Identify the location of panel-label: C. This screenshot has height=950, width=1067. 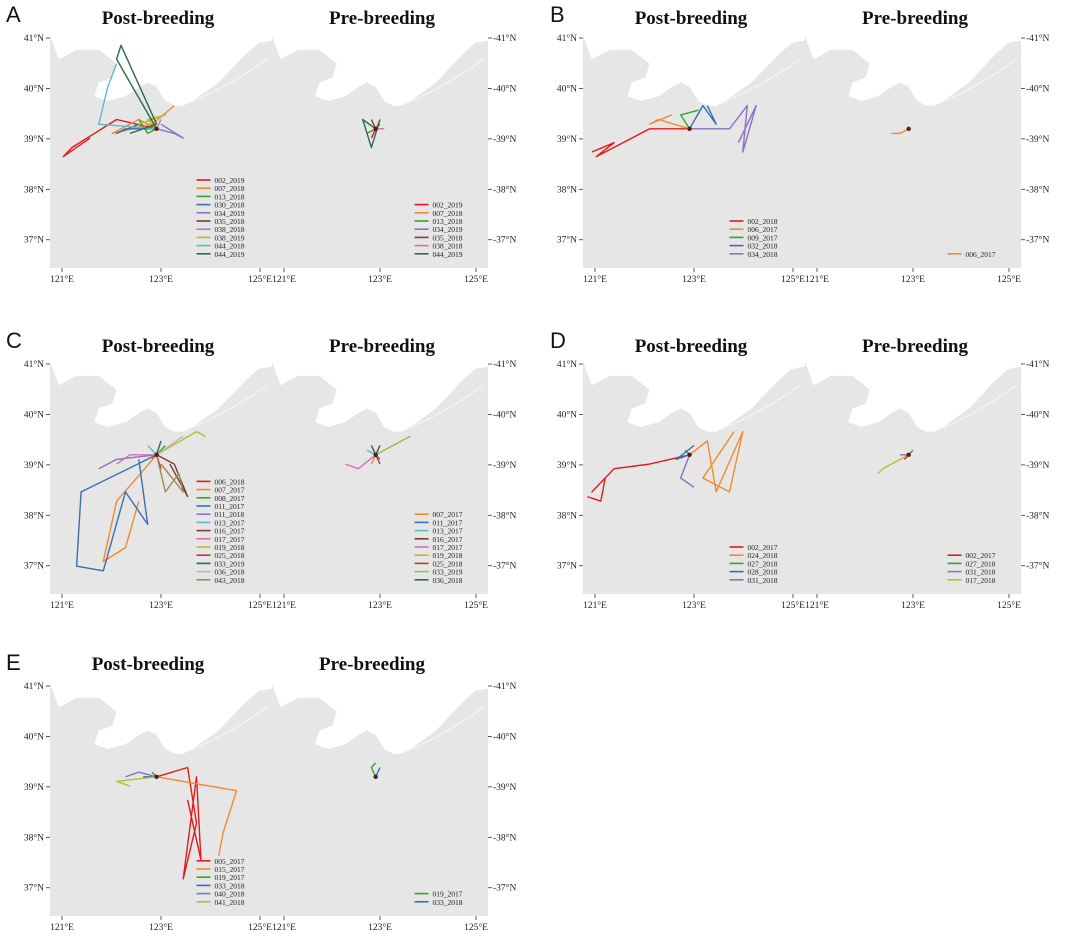
(14, 340).